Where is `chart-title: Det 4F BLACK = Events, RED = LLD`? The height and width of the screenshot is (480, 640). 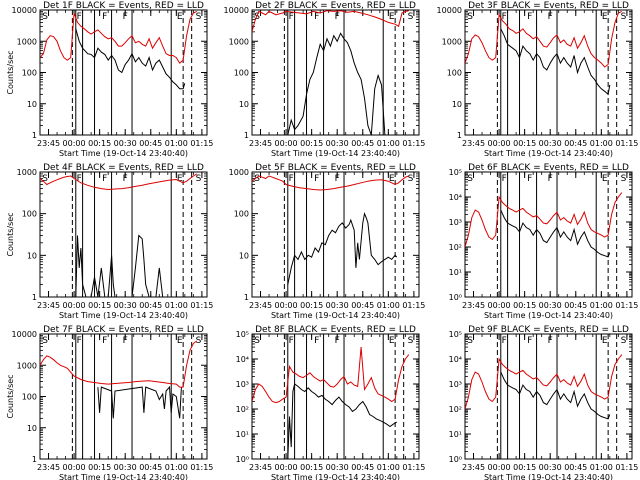 chart-title: Det 4F BLACK = Events, RED = LLD is located at coordinates (123, 168).